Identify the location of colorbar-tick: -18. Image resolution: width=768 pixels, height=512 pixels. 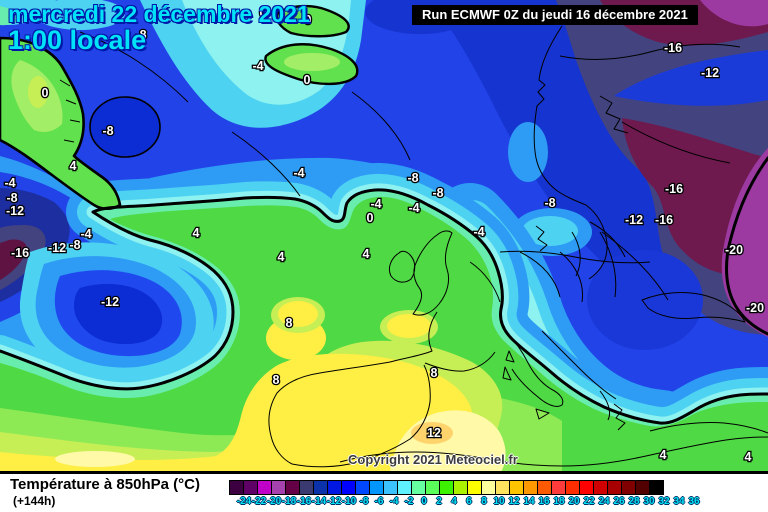
(289, 501).